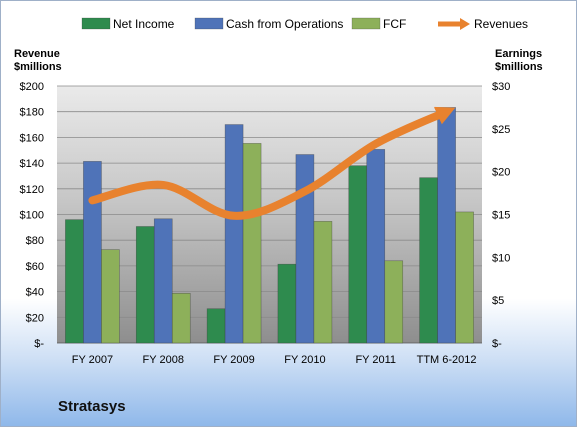 Image resolution: width=577 pixels, height=427 pixels. I want to click on left-axis-ticks: $- $20 $40 $60 $80 $100 $120 $140 $160 $180 $200, so click(32, 215).